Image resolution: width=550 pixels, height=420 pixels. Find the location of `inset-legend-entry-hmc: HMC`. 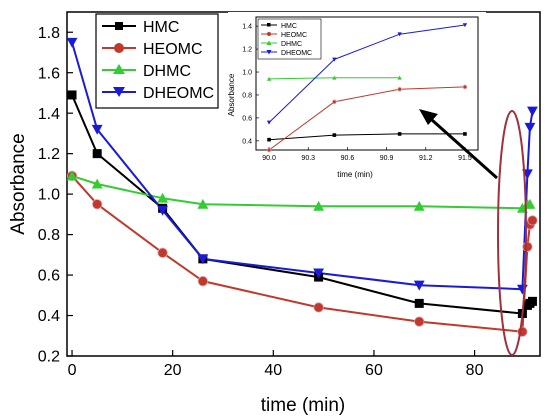

inset-legend-entry-hmc: HMC is located at coordinates (279, 26).